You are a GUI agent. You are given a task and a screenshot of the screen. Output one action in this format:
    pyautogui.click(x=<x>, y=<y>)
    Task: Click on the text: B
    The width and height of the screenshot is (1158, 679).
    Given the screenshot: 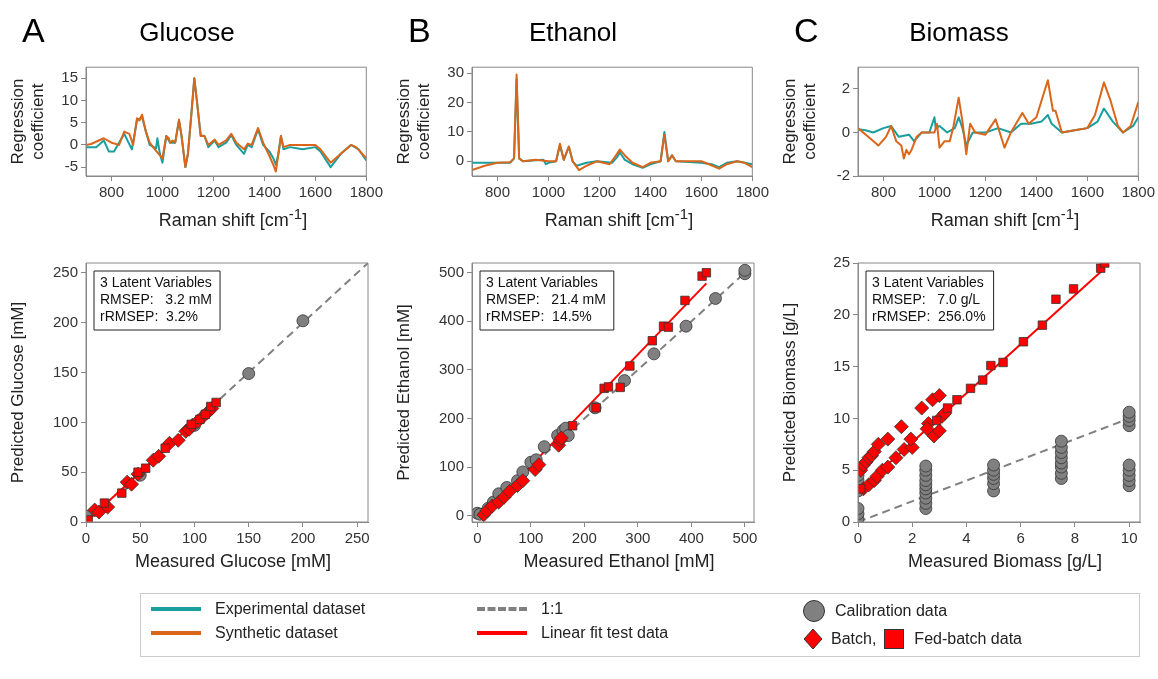 What is the action you would take?
    pyautogui.click(x=419, y=30)
    